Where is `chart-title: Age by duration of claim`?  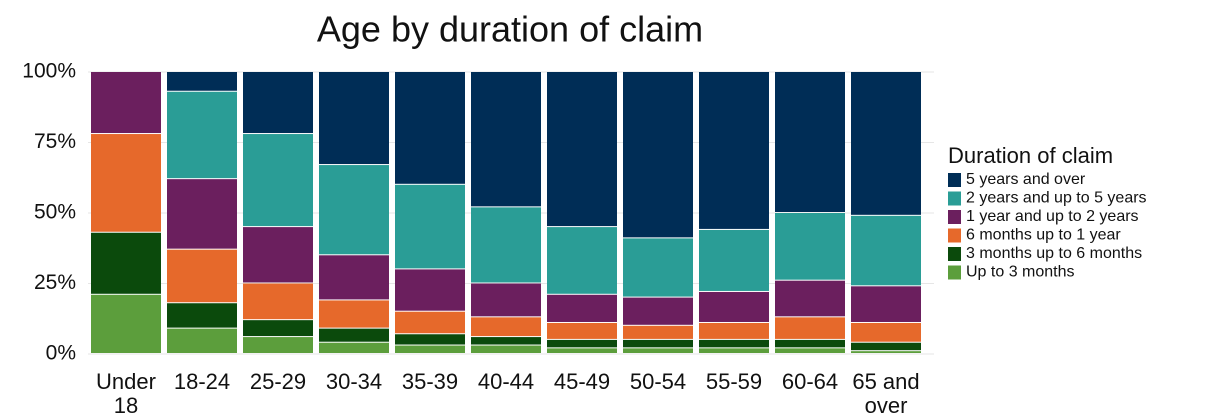 chart-title: Age by duration of claim is located at coordinates (510, 29).